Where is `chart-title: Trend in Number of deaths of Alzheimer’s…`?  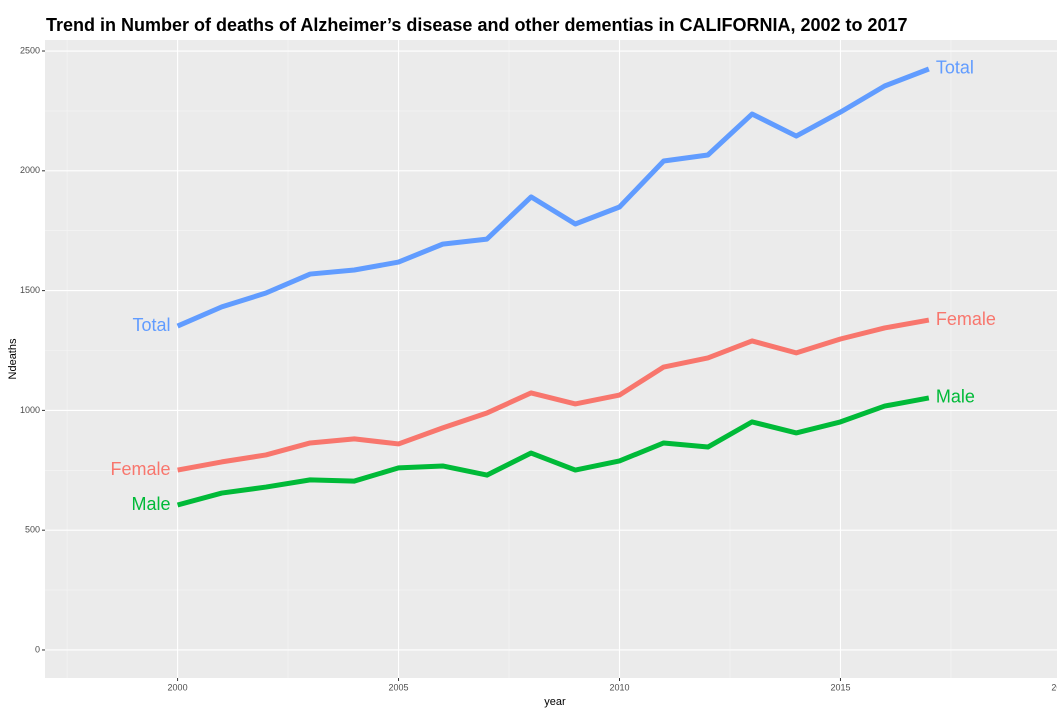 chart-title: Trend in Number of deaths of Alzheimer’s… is located at coordinates (477, 25).